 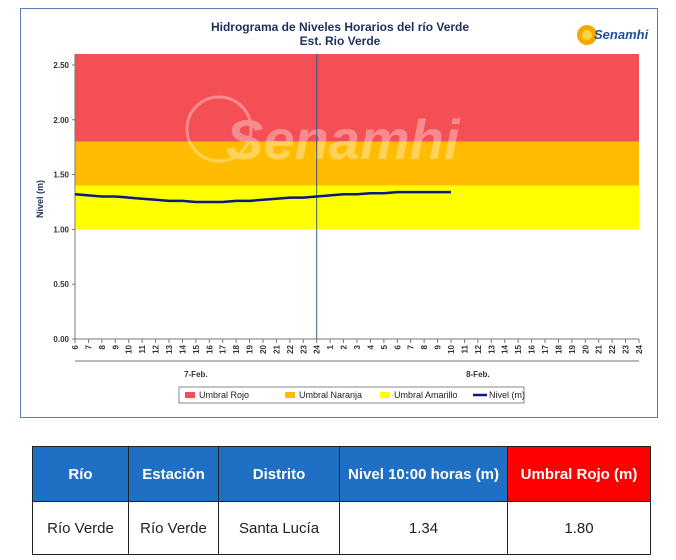 I want to click on cell-estacion: Río Verde, so click(x=173, y=528).